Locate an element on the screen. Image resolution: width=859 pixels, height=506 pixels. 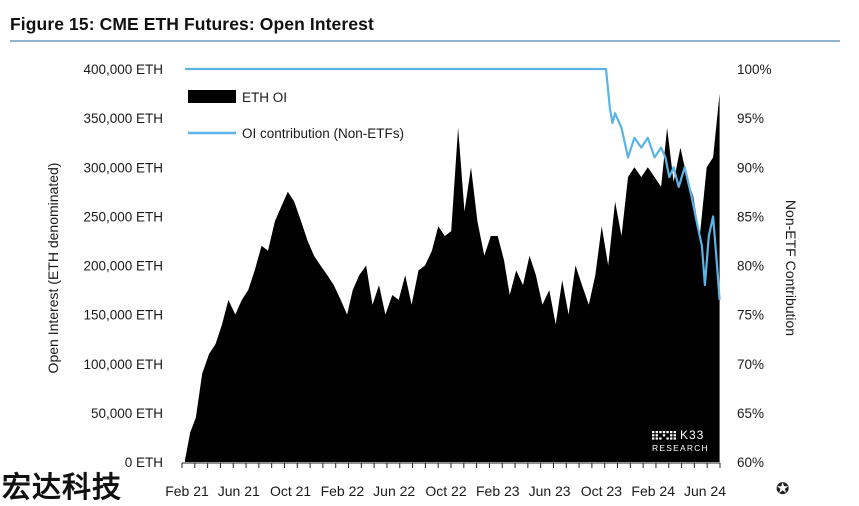
x-tick-label: Oct 22 is located at coordinates (445, 491).